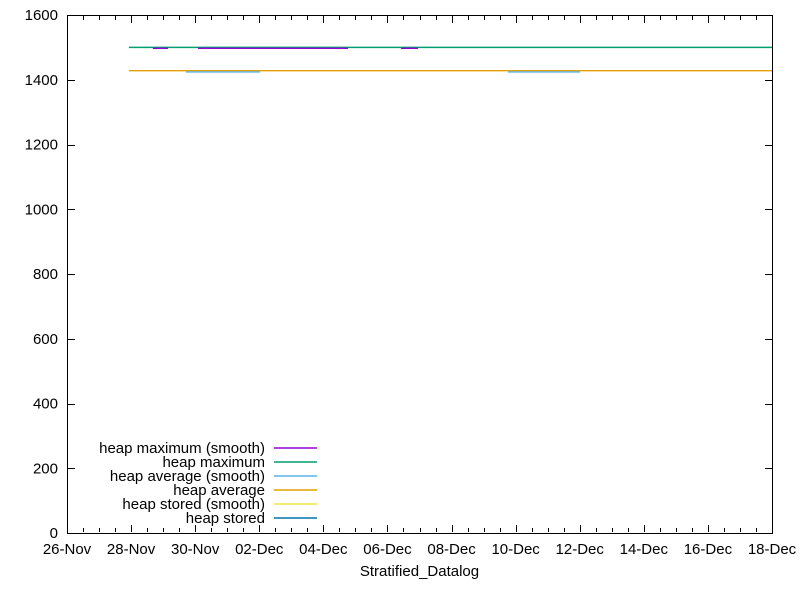 The image size is (800, 600). I want to click on x-tick-label: 04-Dec, so click(323, 549).